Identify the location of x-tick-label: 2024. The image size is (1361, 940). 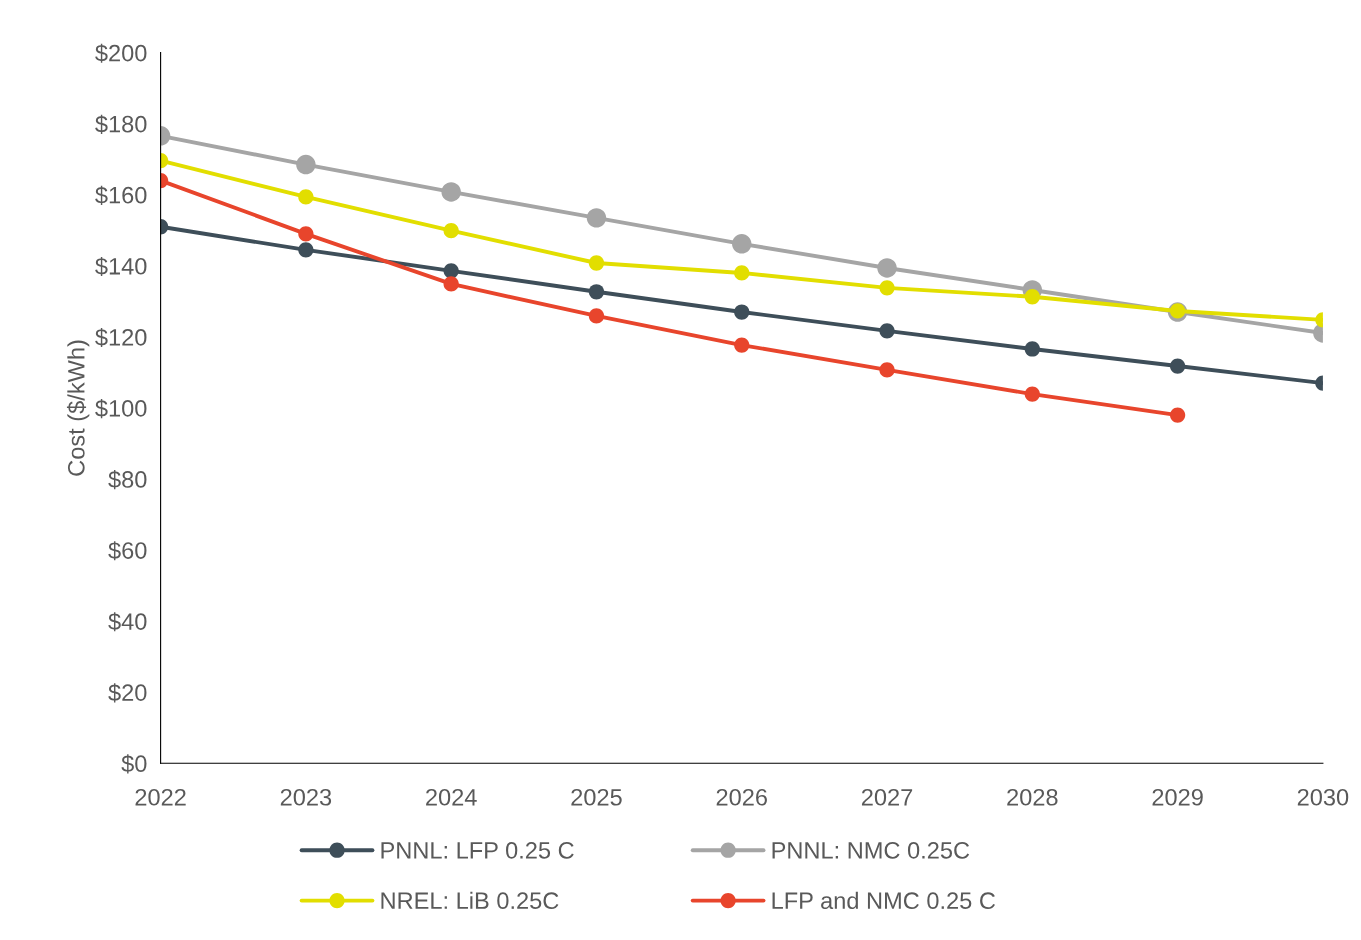
(451, 797).